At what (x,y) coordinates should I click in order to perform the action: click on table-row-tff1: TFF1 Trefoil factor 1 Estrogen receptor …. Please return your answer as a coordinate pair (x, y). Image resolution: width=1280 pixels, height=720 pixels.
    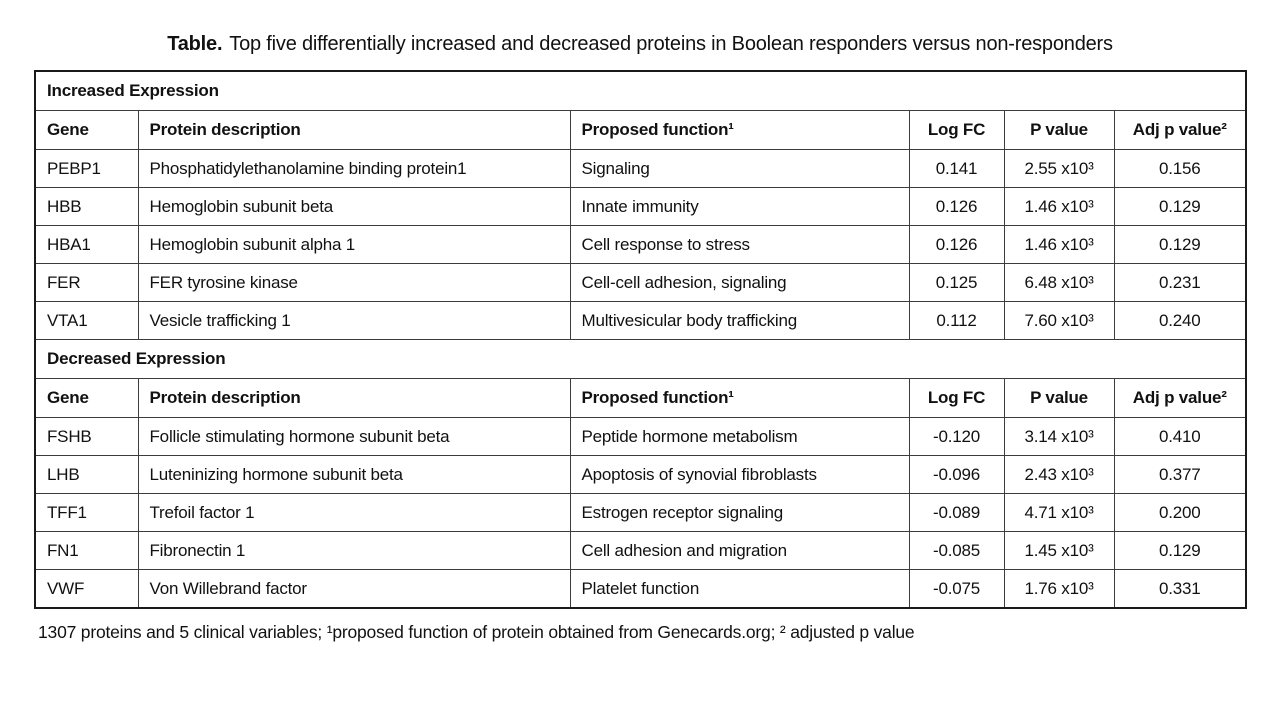
    Looking at the image, I should click on (640, 512).